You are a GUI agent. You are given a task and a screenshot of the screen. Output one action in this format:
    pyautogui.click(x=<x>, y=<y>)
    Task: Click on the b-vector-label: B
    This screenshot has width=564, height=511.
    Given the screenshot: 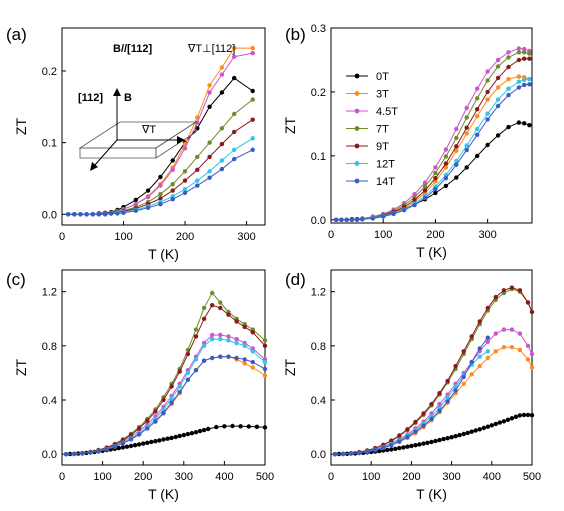 What is the action you would take?
    pyautogui.click(x=128, y=98)
    